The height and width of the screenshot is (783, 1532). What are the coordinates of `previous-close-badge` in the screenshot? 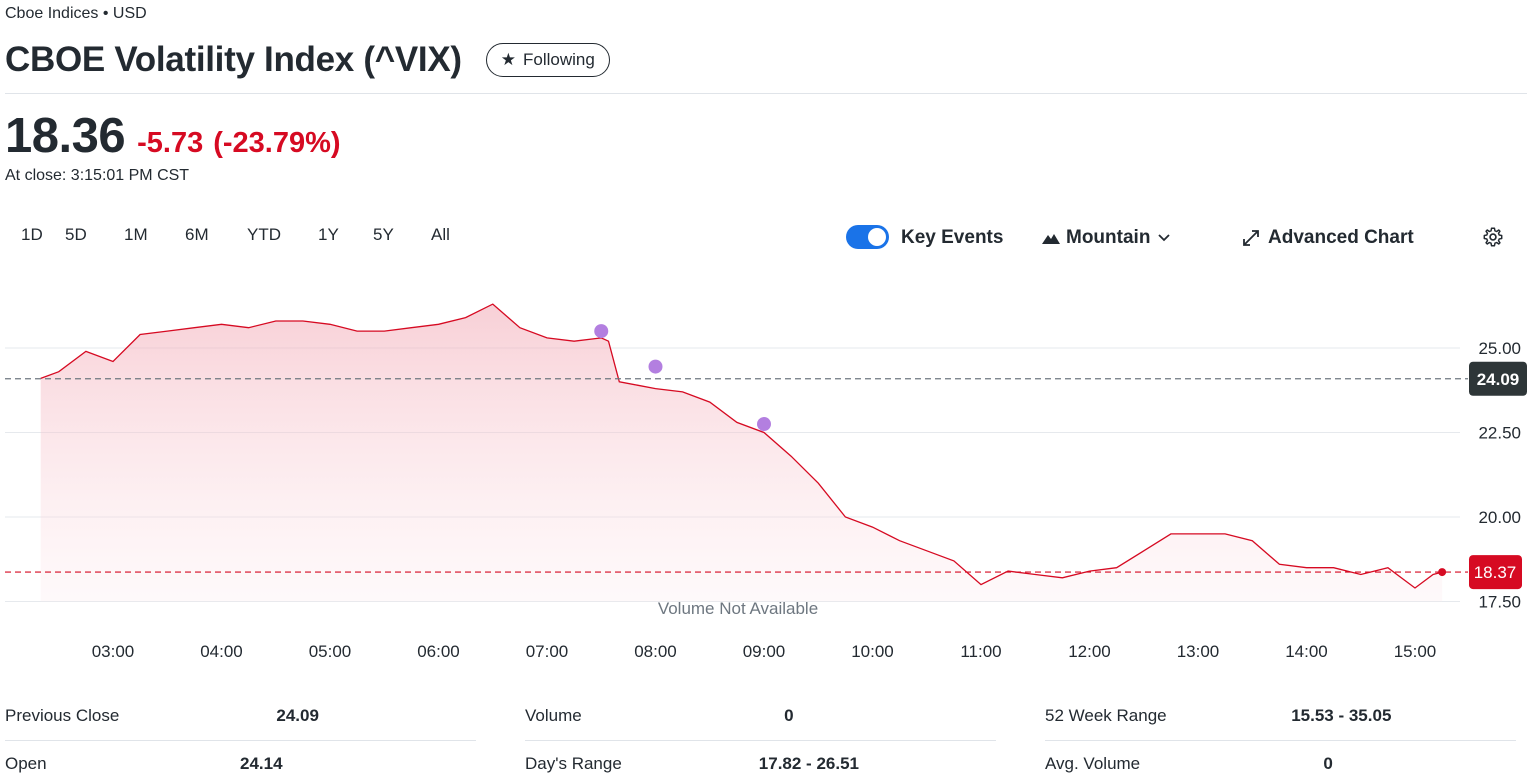 It's located at (1498, 378).